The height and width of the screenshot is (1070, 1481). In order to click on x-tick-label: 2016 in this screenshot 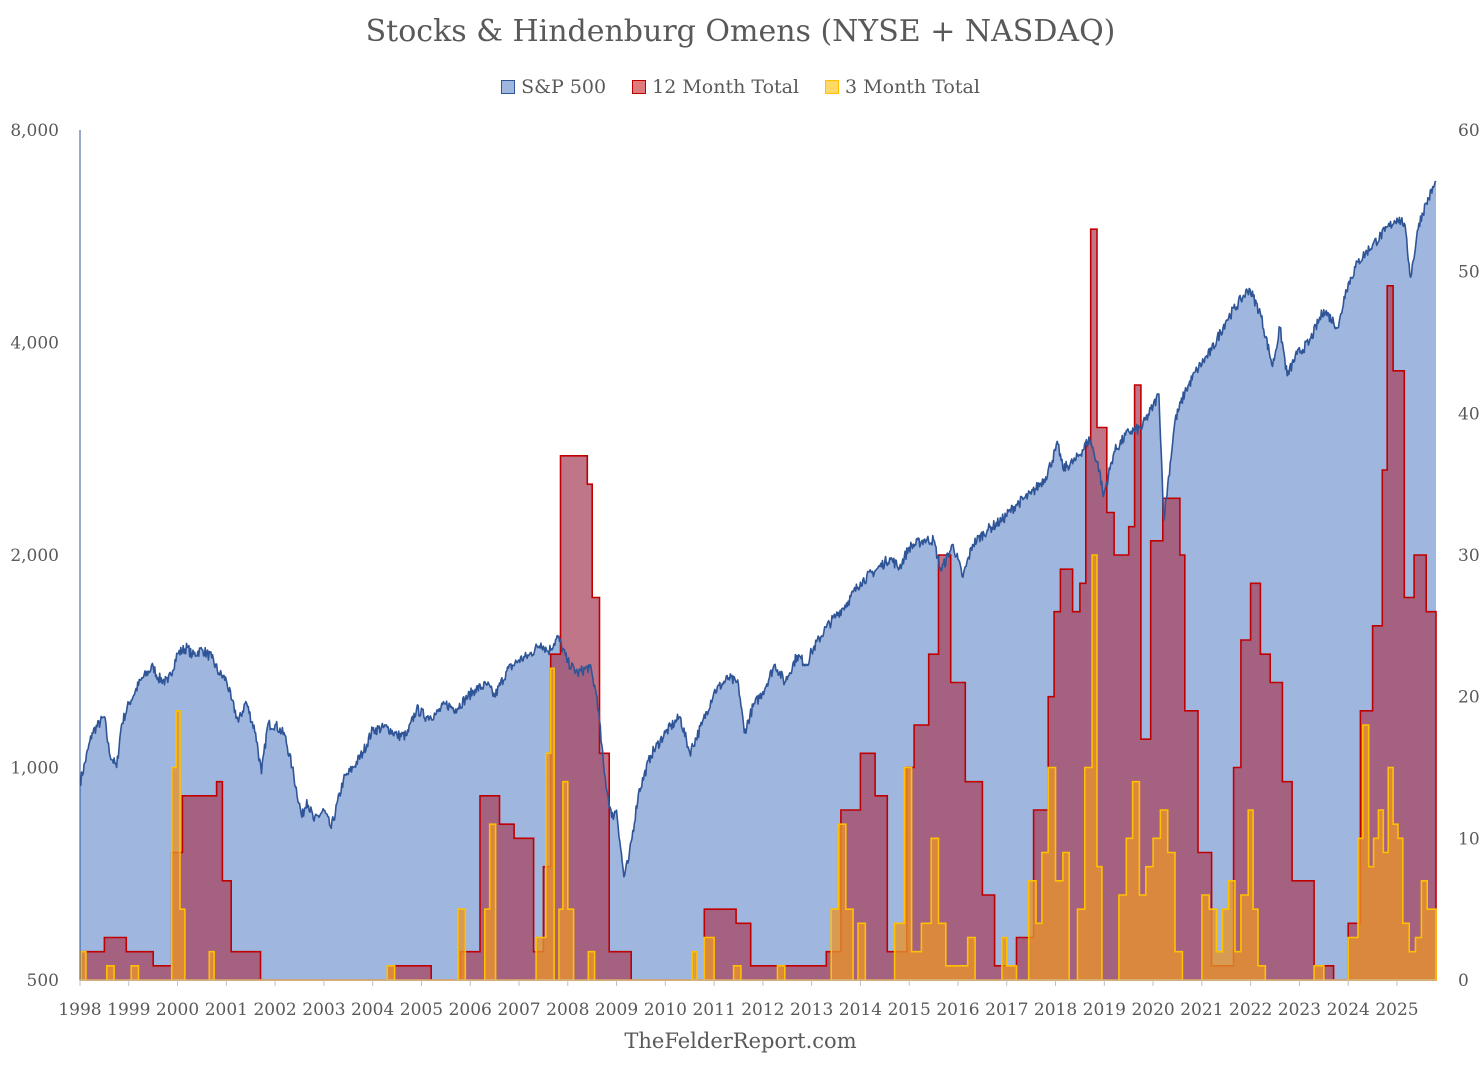, I will do `click(957, 1010)`.